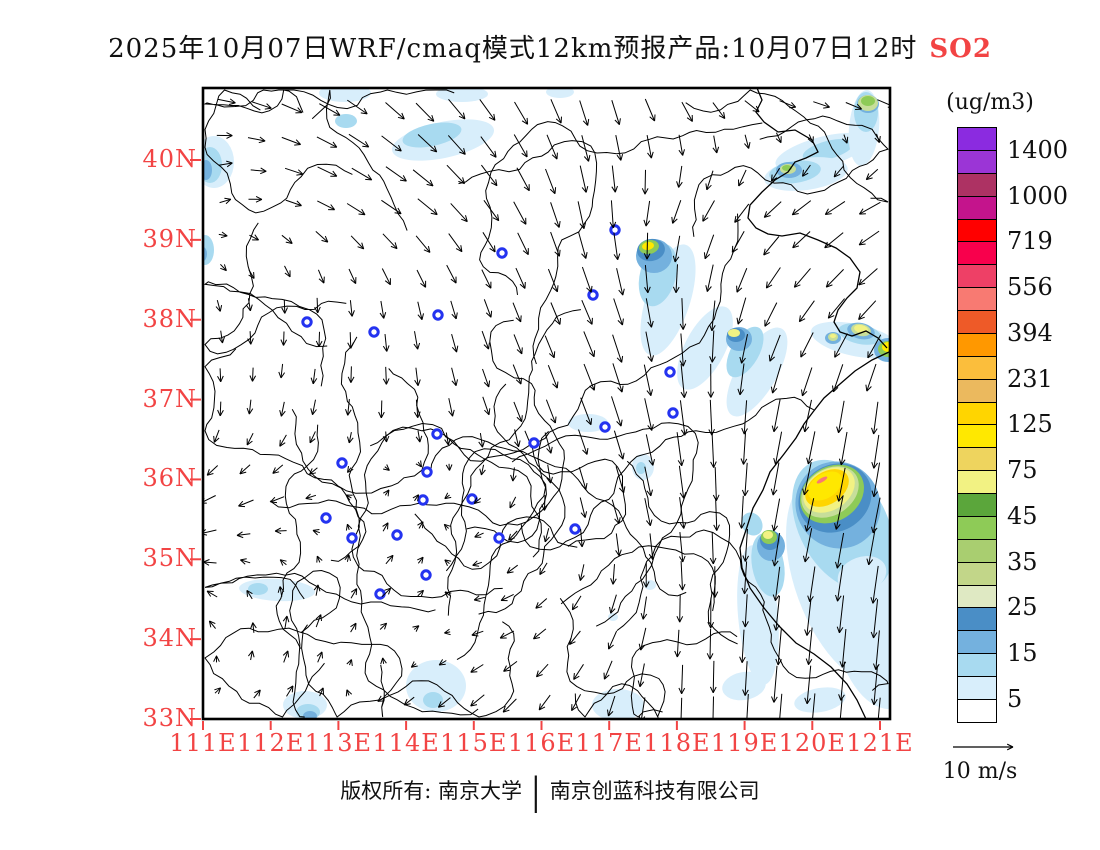 The height and width of the screenshot is (850, 1100). I want to click on colorbar-tick-label: 1400, so click(1038, 149).